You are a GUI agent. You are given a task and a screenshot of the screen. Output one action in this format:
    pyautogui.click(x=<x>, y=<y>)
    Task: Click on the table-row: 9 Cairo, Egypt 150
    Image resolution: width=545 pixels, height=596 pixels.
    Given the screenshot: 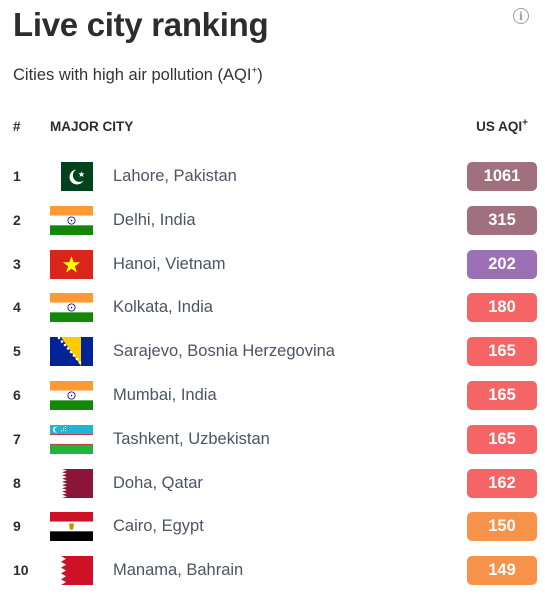 What is the action you would take?
    pyautogui.click(x=272, y=527)
    